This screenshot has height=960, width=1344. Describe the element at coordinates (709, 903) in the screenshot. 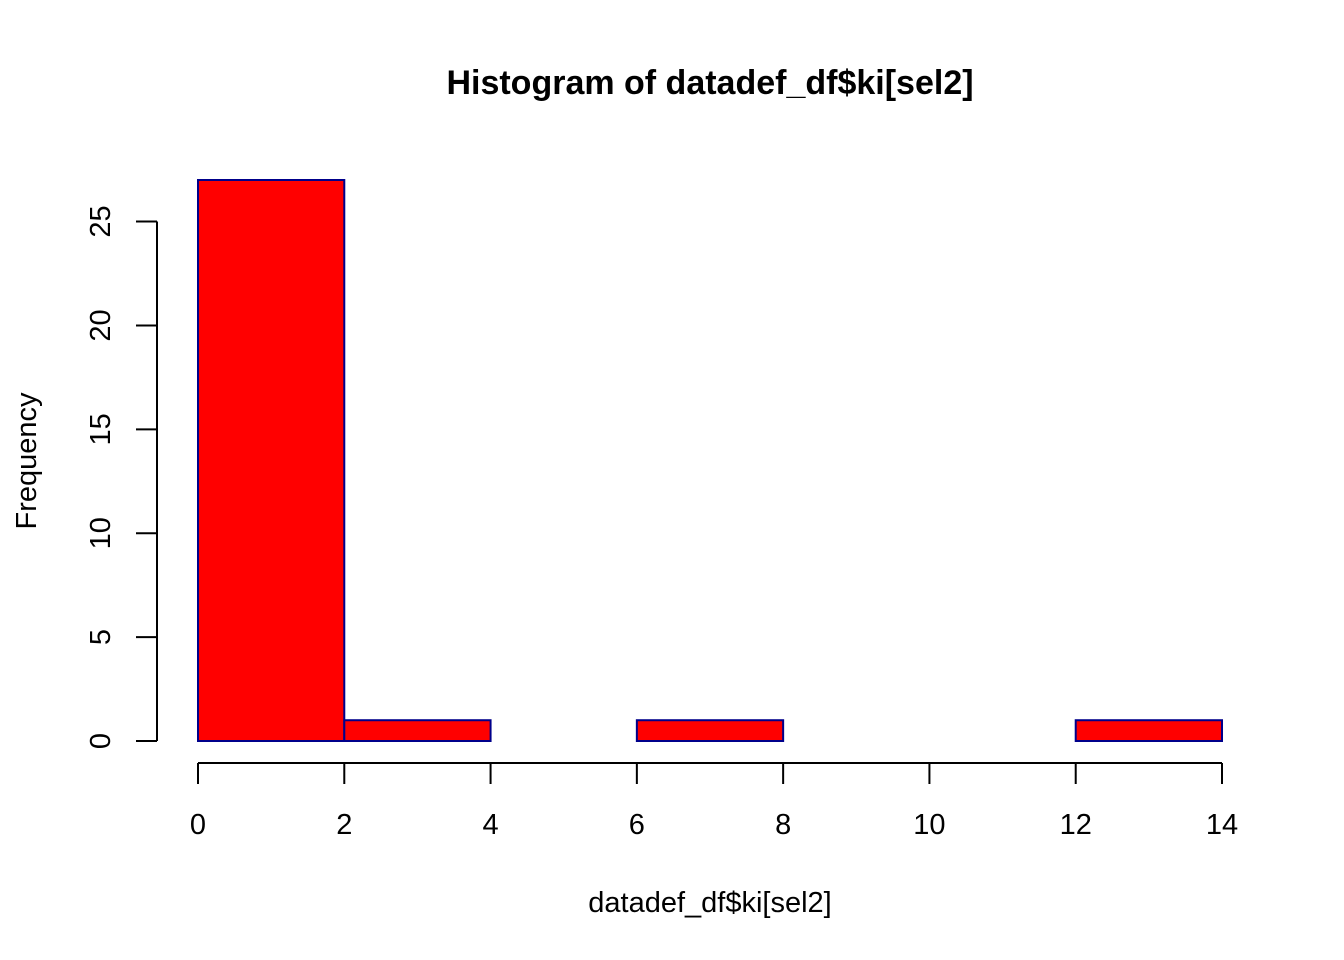

I see `x-axis-label: datadef_df$ki[sel2]` at that location.